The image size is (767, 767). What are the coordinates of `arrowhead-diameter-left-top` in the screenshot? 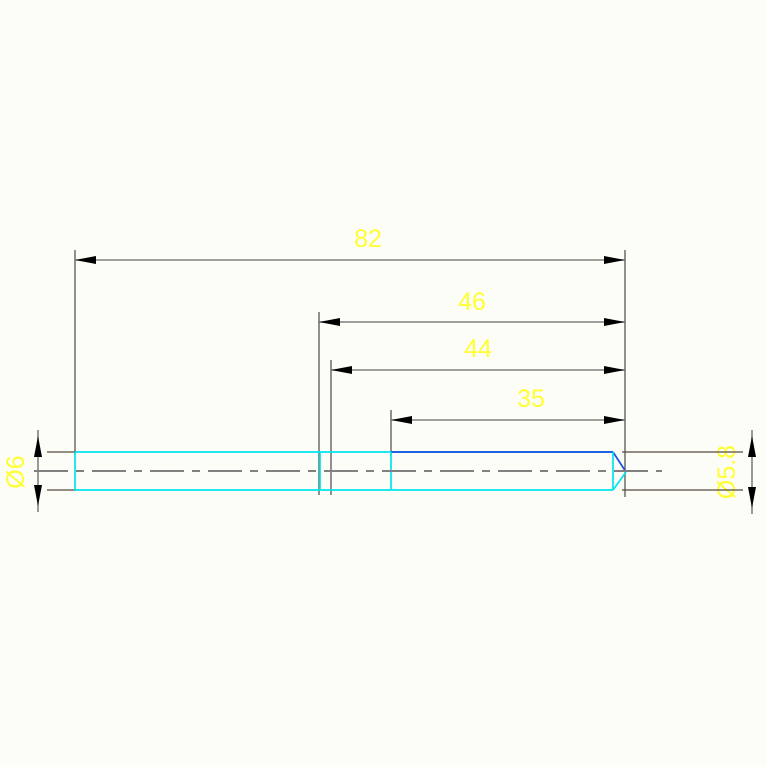 It's located at (38, 446).